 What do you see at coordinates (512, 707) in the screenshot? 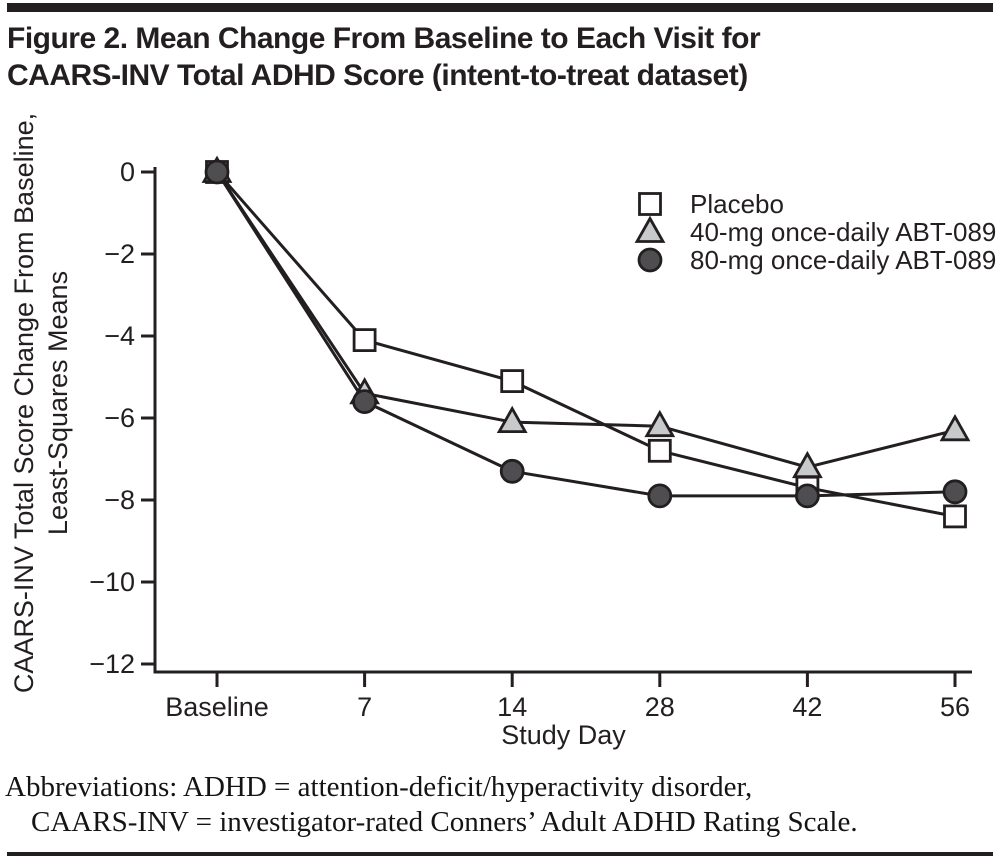
I see `x-tick-label: 14` at bounding box center [512, 707].